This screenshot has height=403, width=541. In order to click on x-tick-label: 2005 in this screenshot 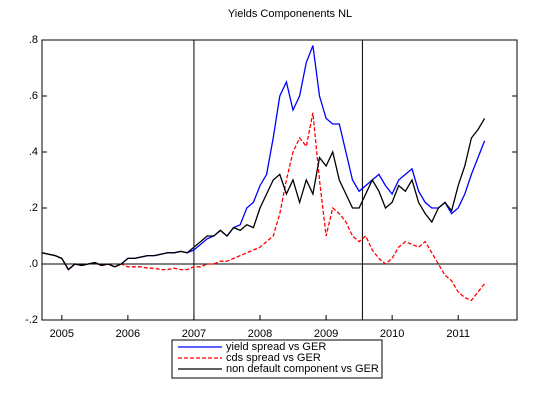, I will do `click(62, 334)`.